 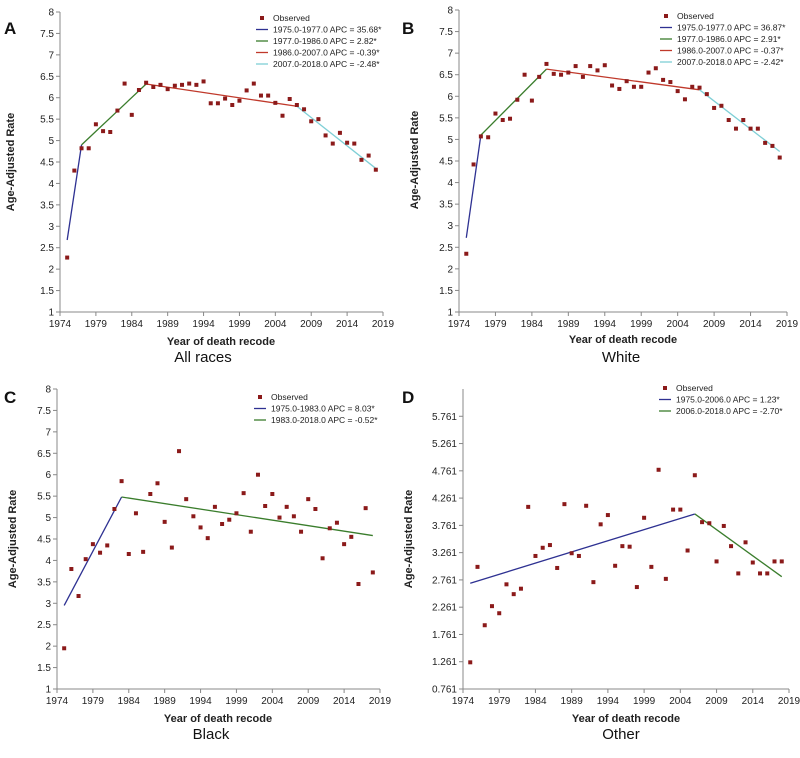 What do you see at coordinates (716, 701) in the screenshot?
I see `x-tick-label: 2009` at bounding box center [716, 701].